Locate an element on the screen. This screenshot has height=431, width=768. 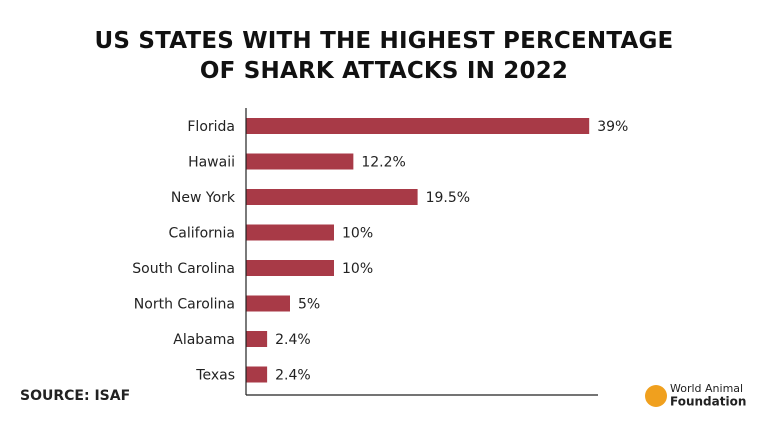
category-label: Florida is located at coordinates (211, 127).